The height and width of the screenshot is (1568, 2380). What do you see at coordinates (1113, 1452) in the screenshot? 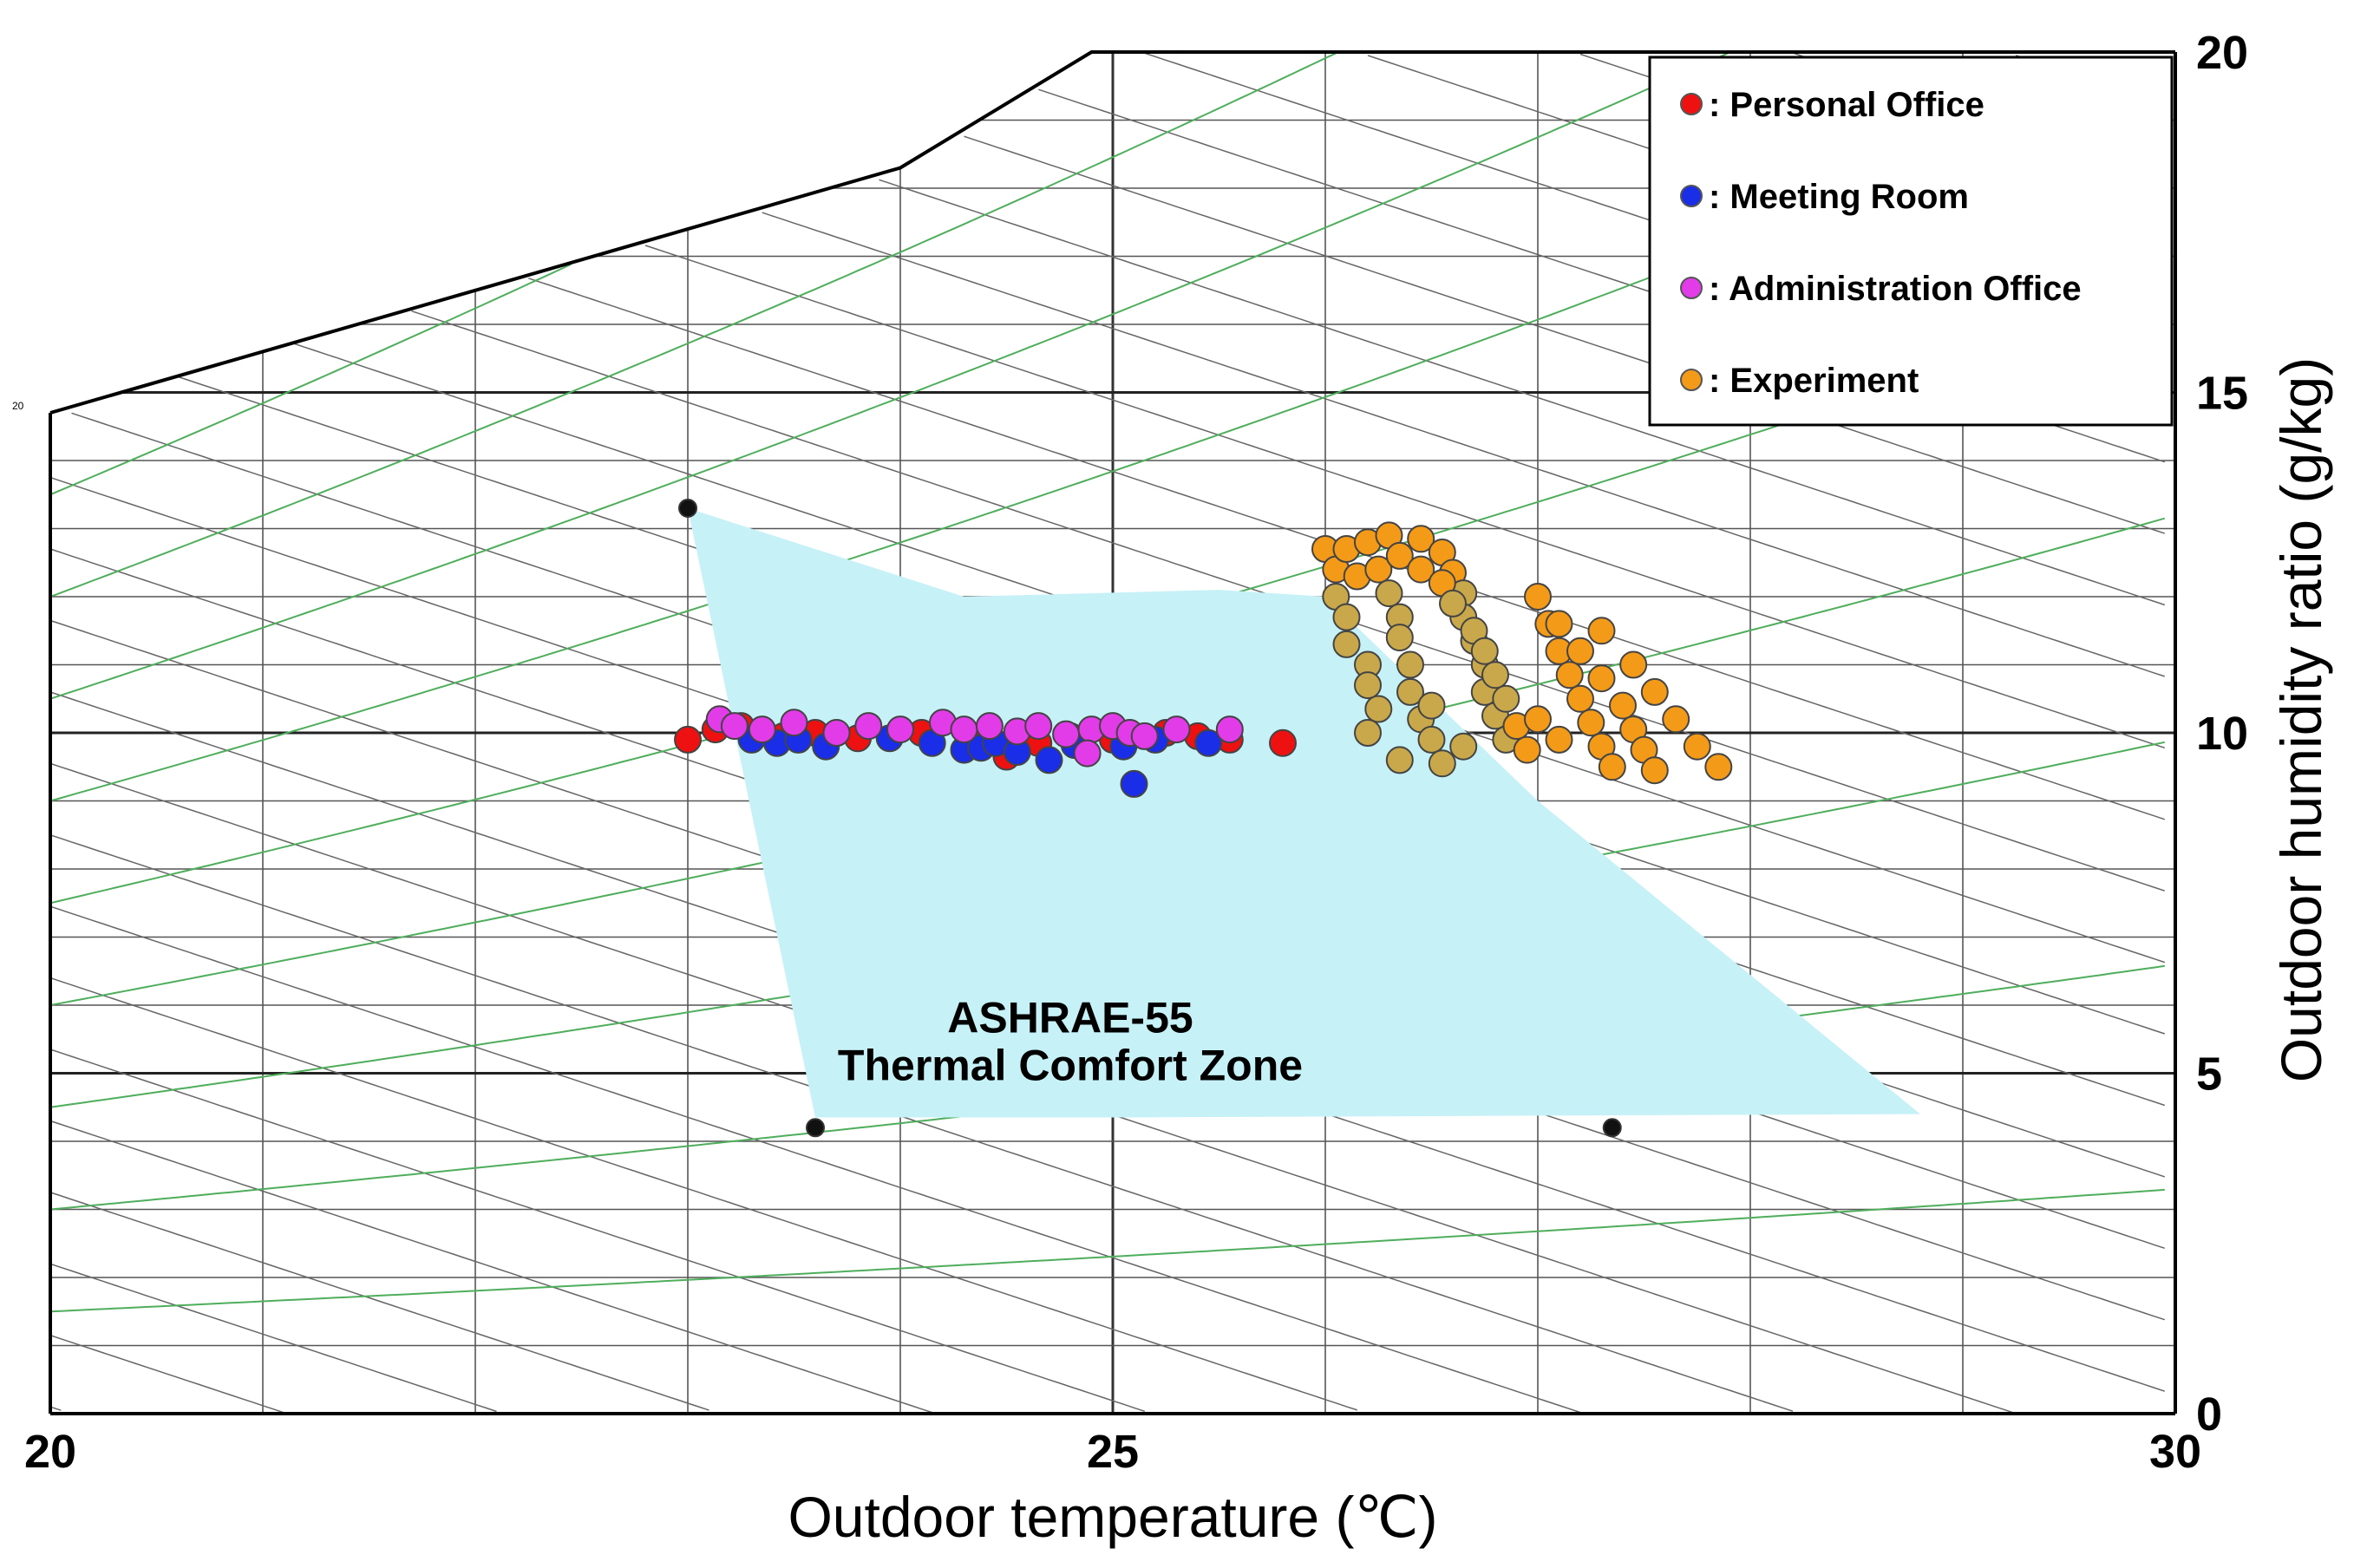
I see `x-tick-label: 25` at bounding box center [1113, 1452].